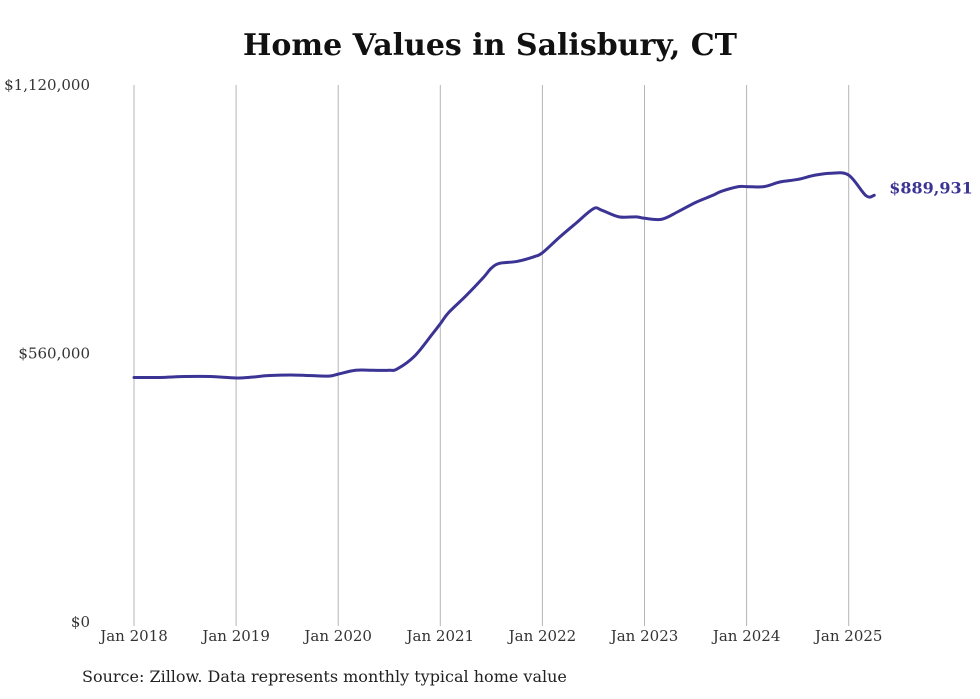 The width and height of the screenshot is (980, 699). Describe the element at coordinates (235, 636) in the screenshot. I see `x-tick-label: Jan 2019` at that location.